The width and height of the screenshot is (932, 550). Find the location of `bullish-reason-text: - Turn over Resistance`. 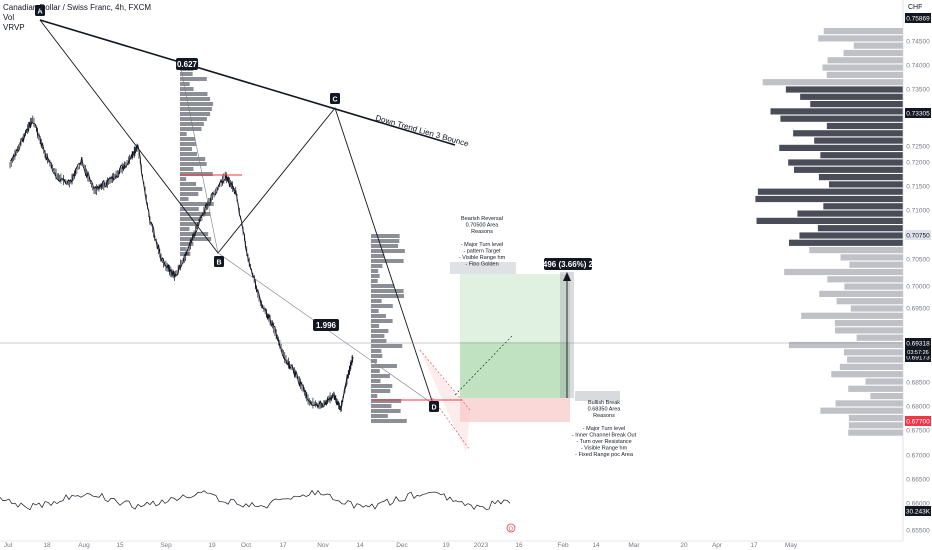

bullish-reason-text: - Turn over Resistance is located at coordinates (603, 442).